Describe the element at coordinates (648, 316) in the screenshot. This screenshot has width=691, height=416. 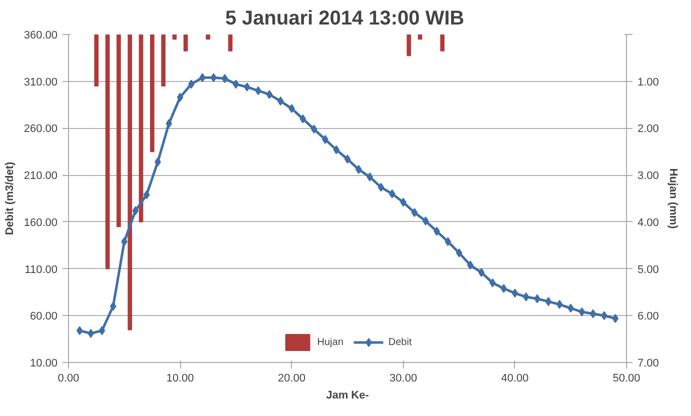
I see `y2-tick-label: 6.00` at that location.